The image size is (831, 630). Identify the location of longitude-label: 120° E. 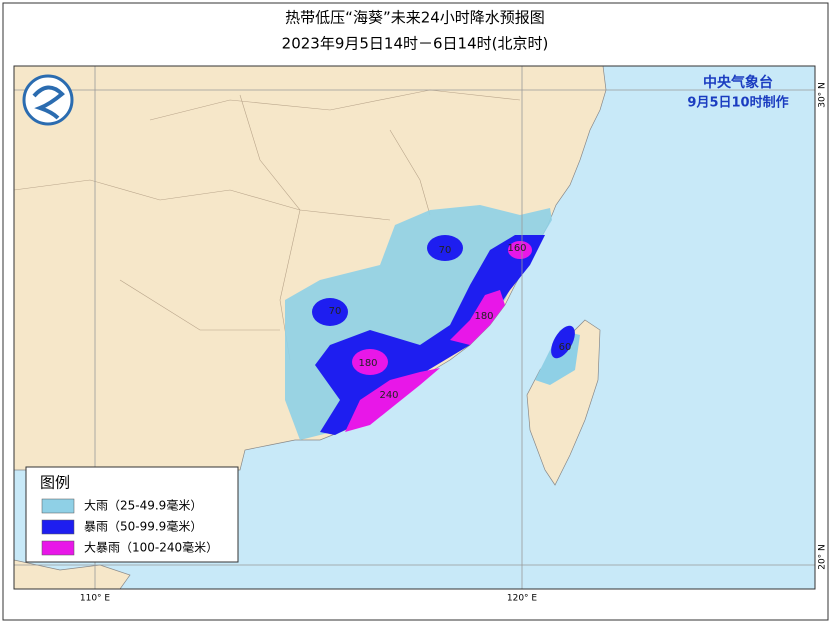
(522, 599).